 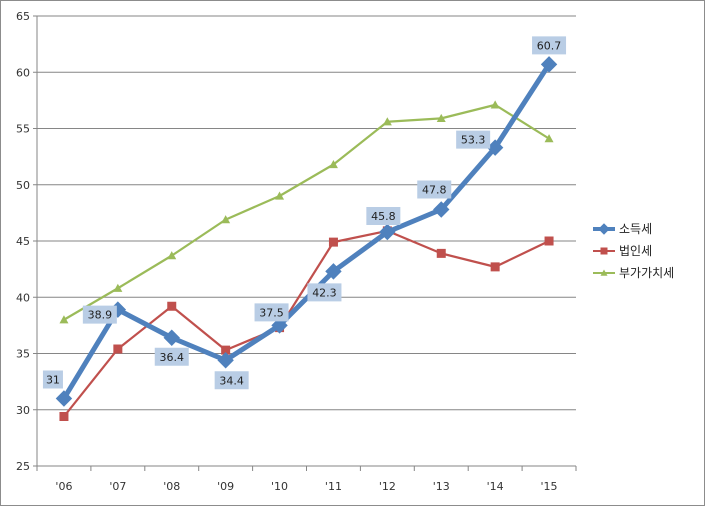 I want to click on legend-label: 법인세, so click(x=635, y=251).